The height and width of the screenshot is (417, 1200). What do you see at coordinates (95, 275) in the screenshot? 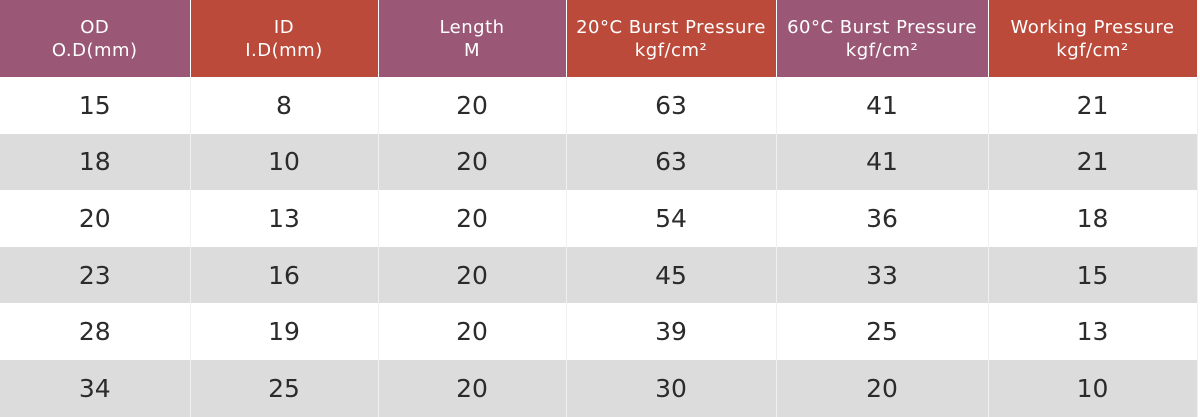
I see `table-cell: 23` at bounding box center [95, 275].